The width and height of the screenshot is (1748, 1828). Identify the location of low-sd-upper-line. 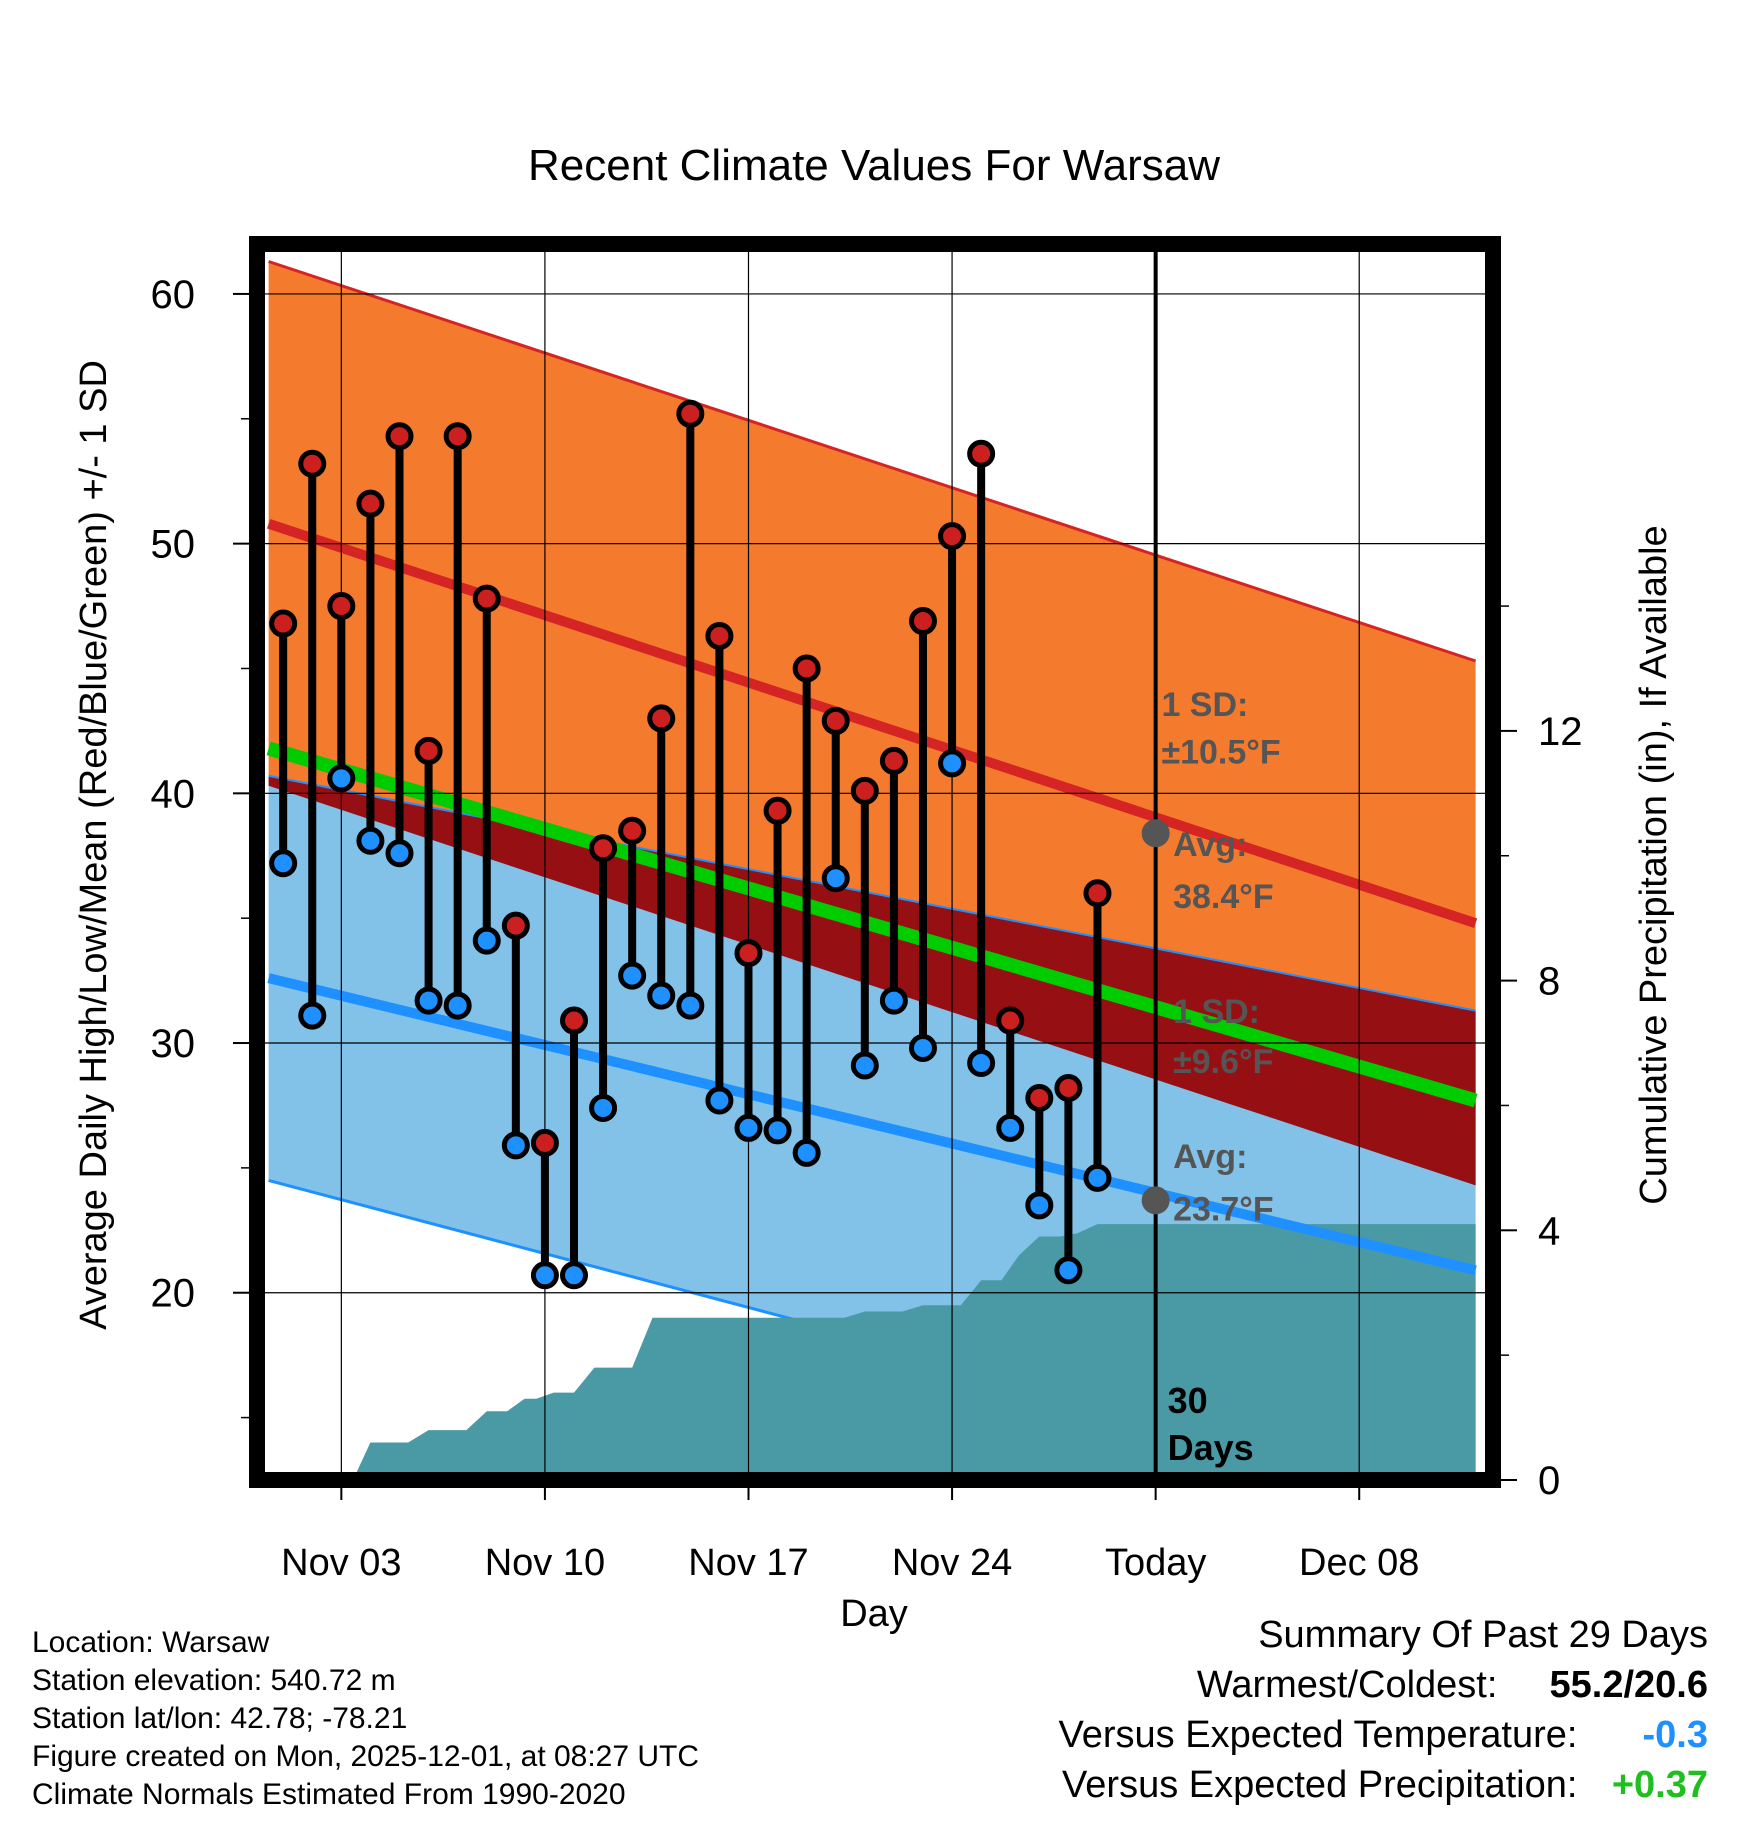
(872, 893).